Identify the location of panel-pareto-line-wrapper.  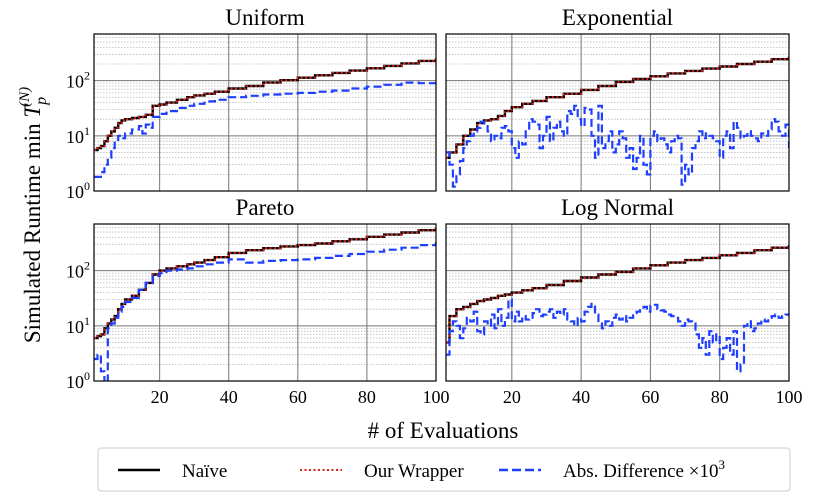
(265, 283).